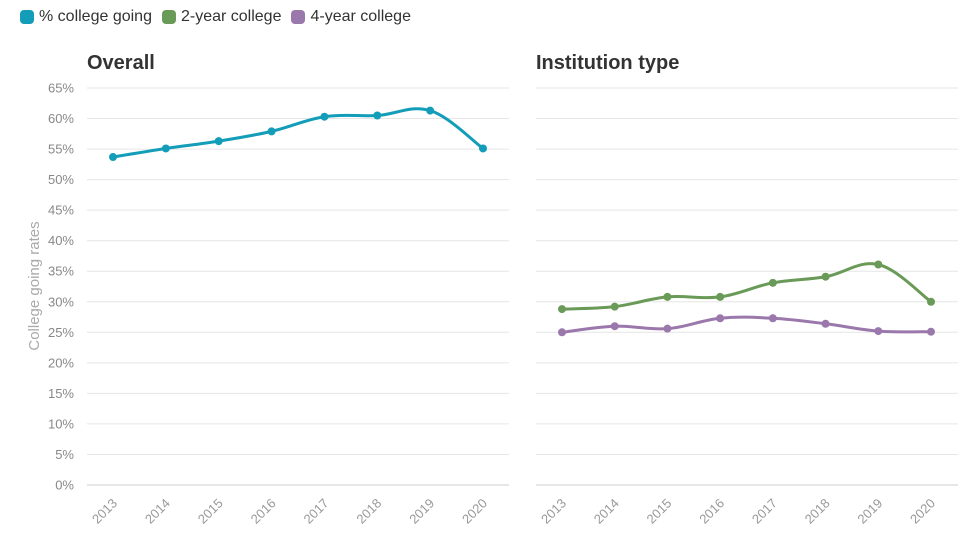 Image resolution: width=973 pixels, height=544 pixels. What do you see at coordinates (298, 17) in the screenshot?
I see `legend-swatch-4-year` at bounding box center [298, 17].